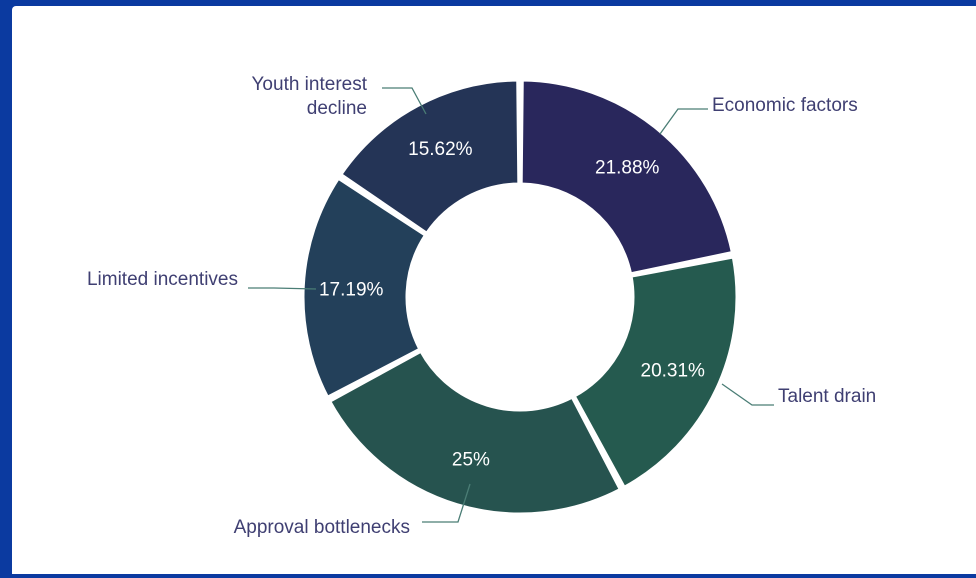 The width and height of the screenshot is (976, 578). I want to click on category-label-talent-drain: Talent drain, so click(827, 396).